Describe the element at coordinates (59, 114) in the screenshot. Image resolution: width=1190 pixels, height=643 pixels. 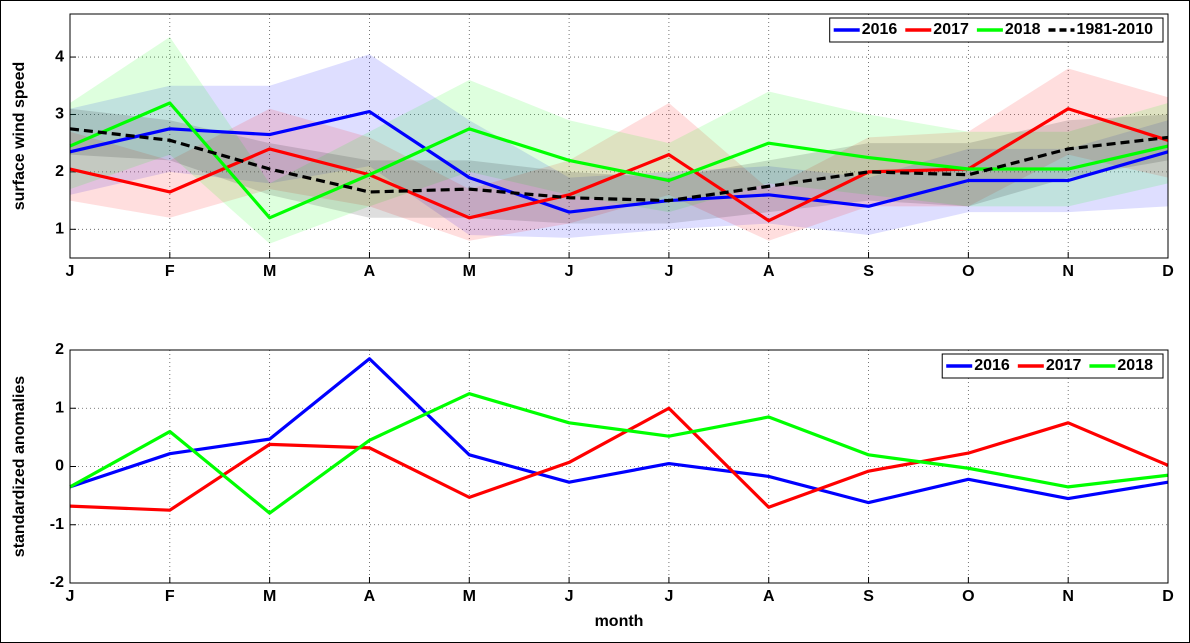
I see `y-tick-label: 3` at that location.